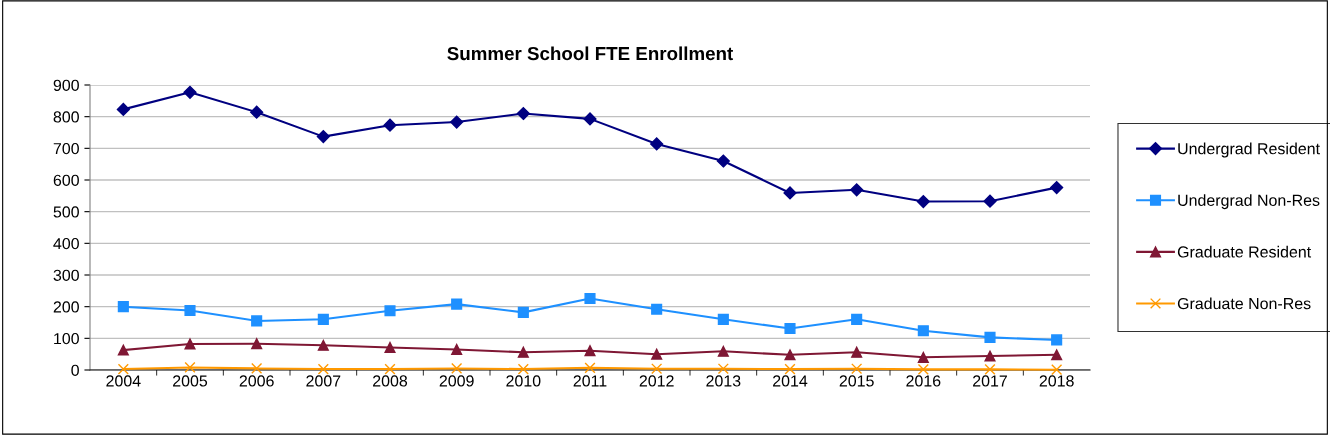  I want to click on legend-label: Graduate Resident, so click(1244, 251).